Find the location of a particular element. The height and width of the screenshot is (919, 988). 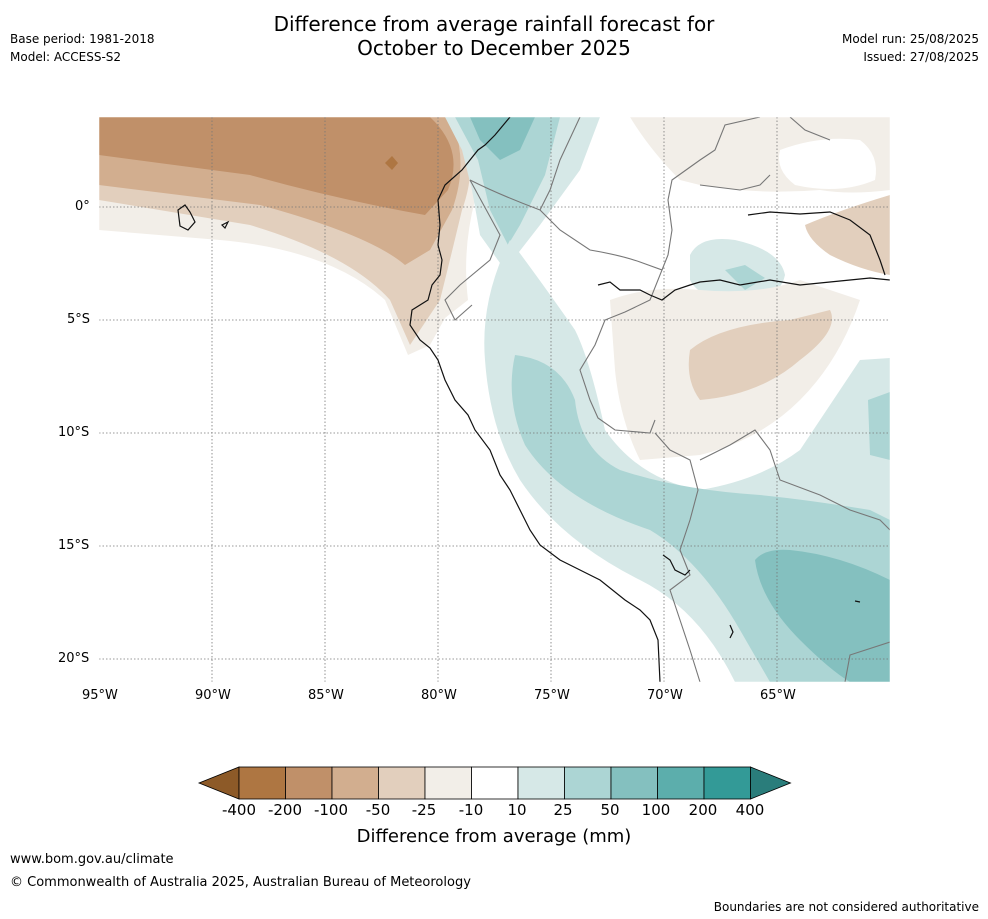

colorbar-title: Difference from average (mm) is located at coordinates (494, 836).